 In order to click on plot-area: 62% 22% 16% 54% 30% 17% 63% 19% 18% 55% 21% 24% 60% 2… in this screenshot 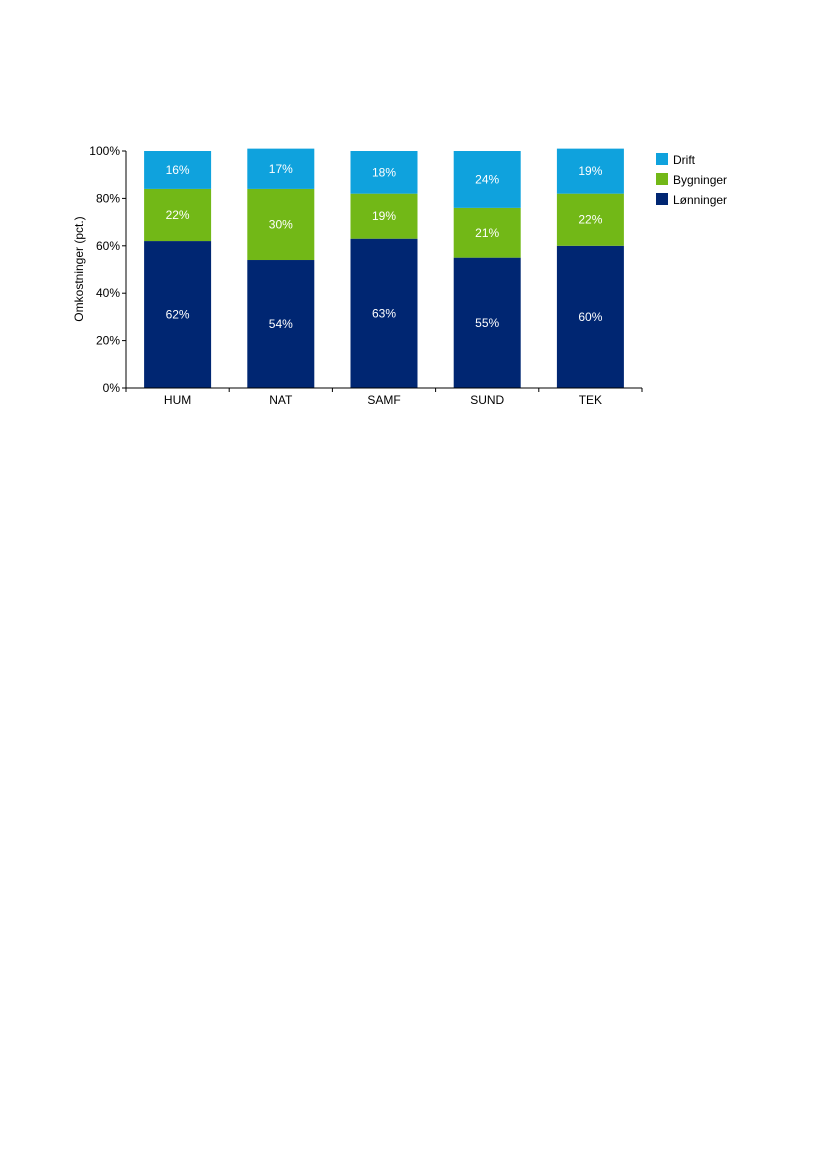, I will do `click(384, 268)`.